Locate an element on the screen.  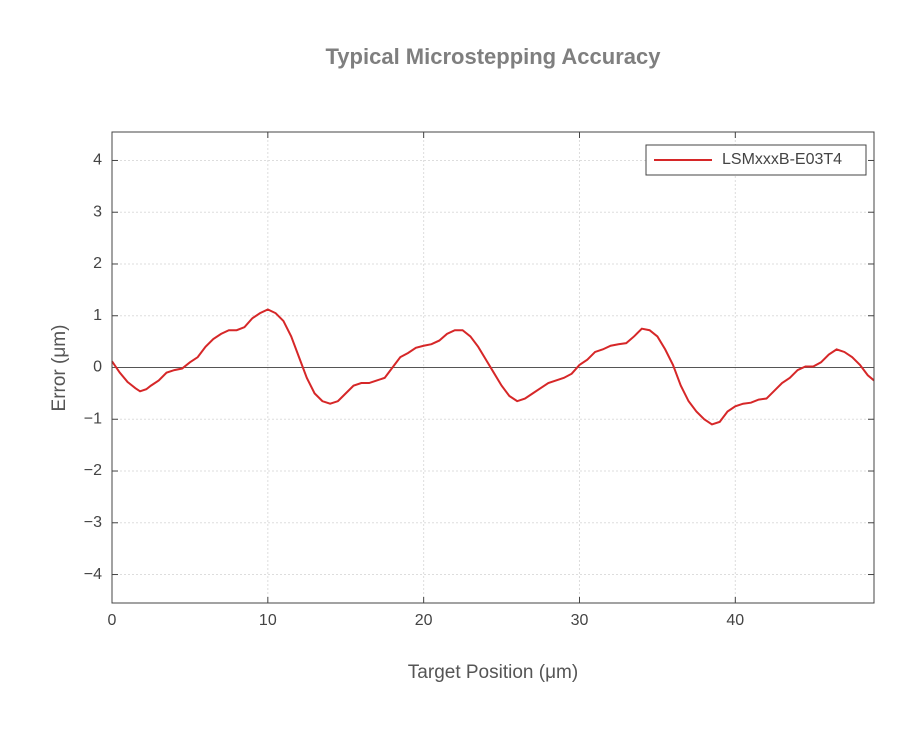
x-axis-label: Target Position (μm) is located at coordinates (493, 672).